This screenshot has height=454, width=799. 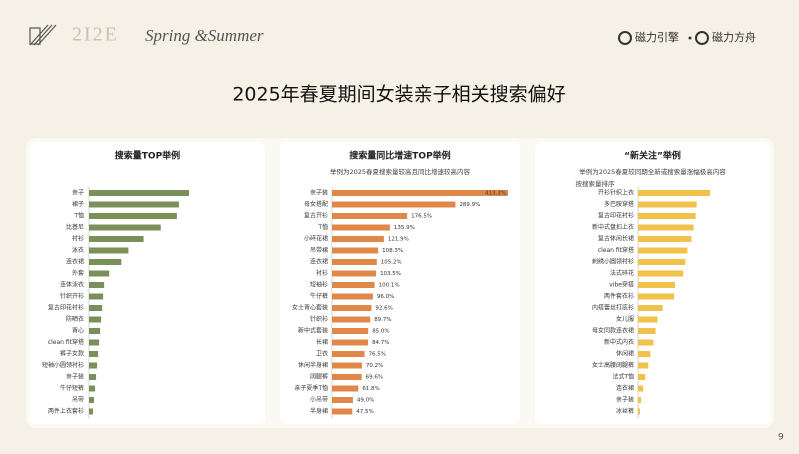 What do you see at coordinates (78, 193) in the screenshot?
I see `category-label: 亲子` at bounding box center [78, 193].